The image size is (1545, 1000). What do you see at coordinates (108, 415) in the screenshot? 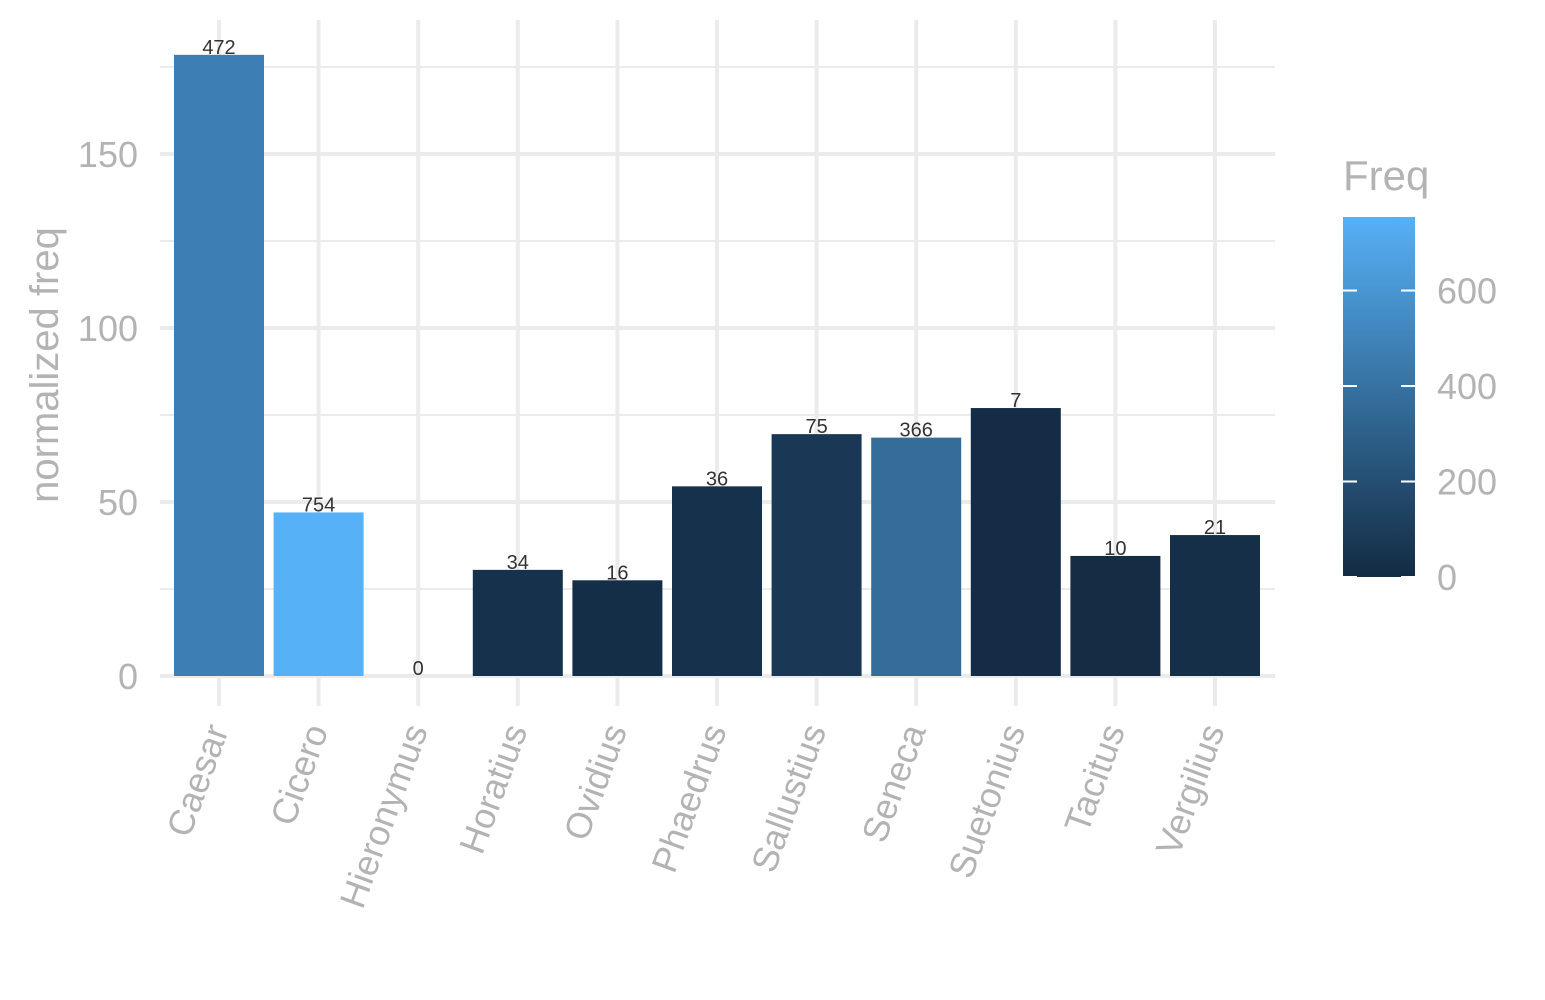
I see `y-axis: 0 50 100 150` at bounding box center [108, 415].